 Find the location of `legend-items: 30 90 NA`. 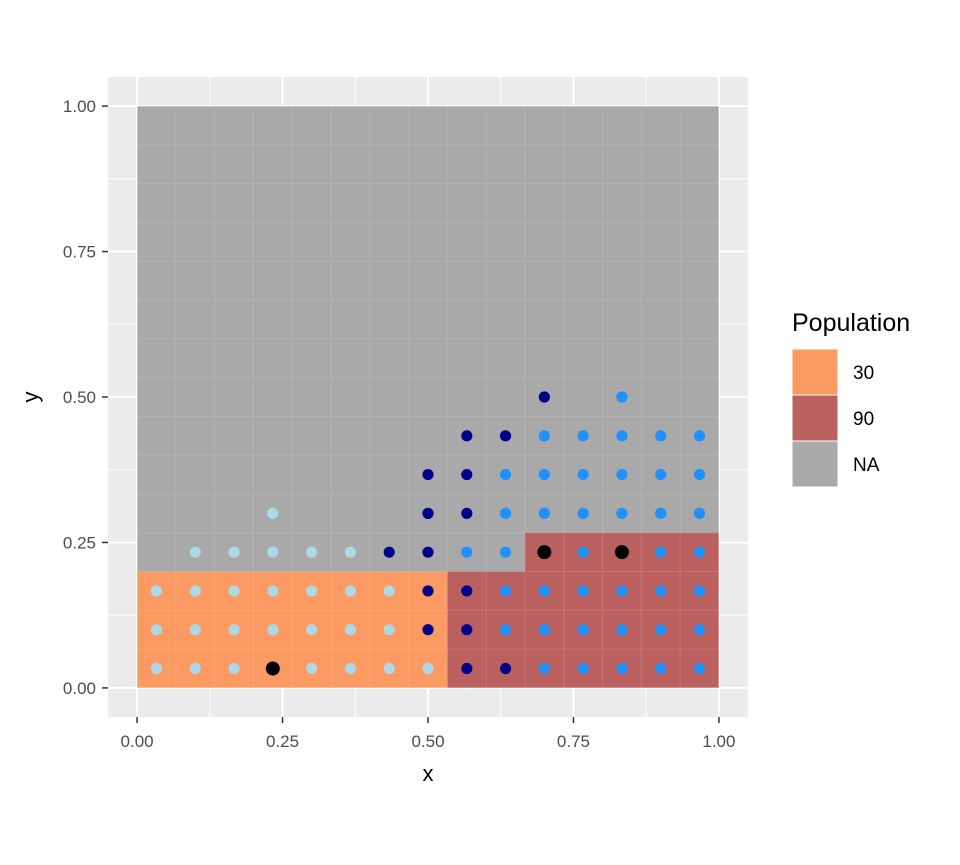

legend-items: 30 90 NA is located at coordinates (835, 418).